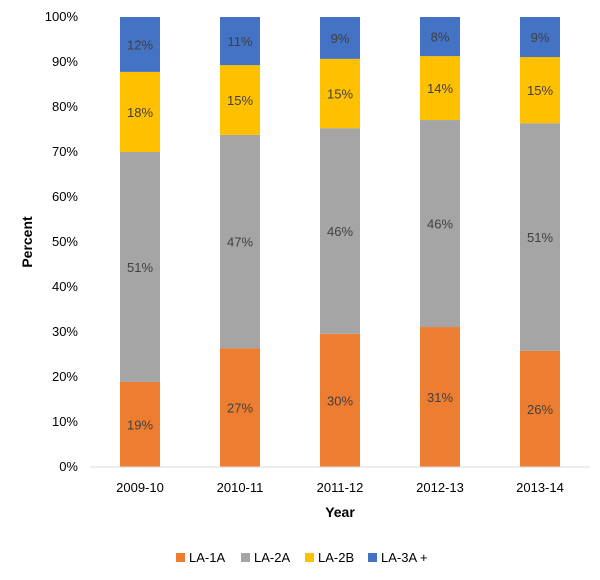 The height and width of the screenshot is (580, 600). What do you see at coordinates (340, 512) in the screenshot?
I see `x-axis-label: Year` at bounding box center [340, 512].